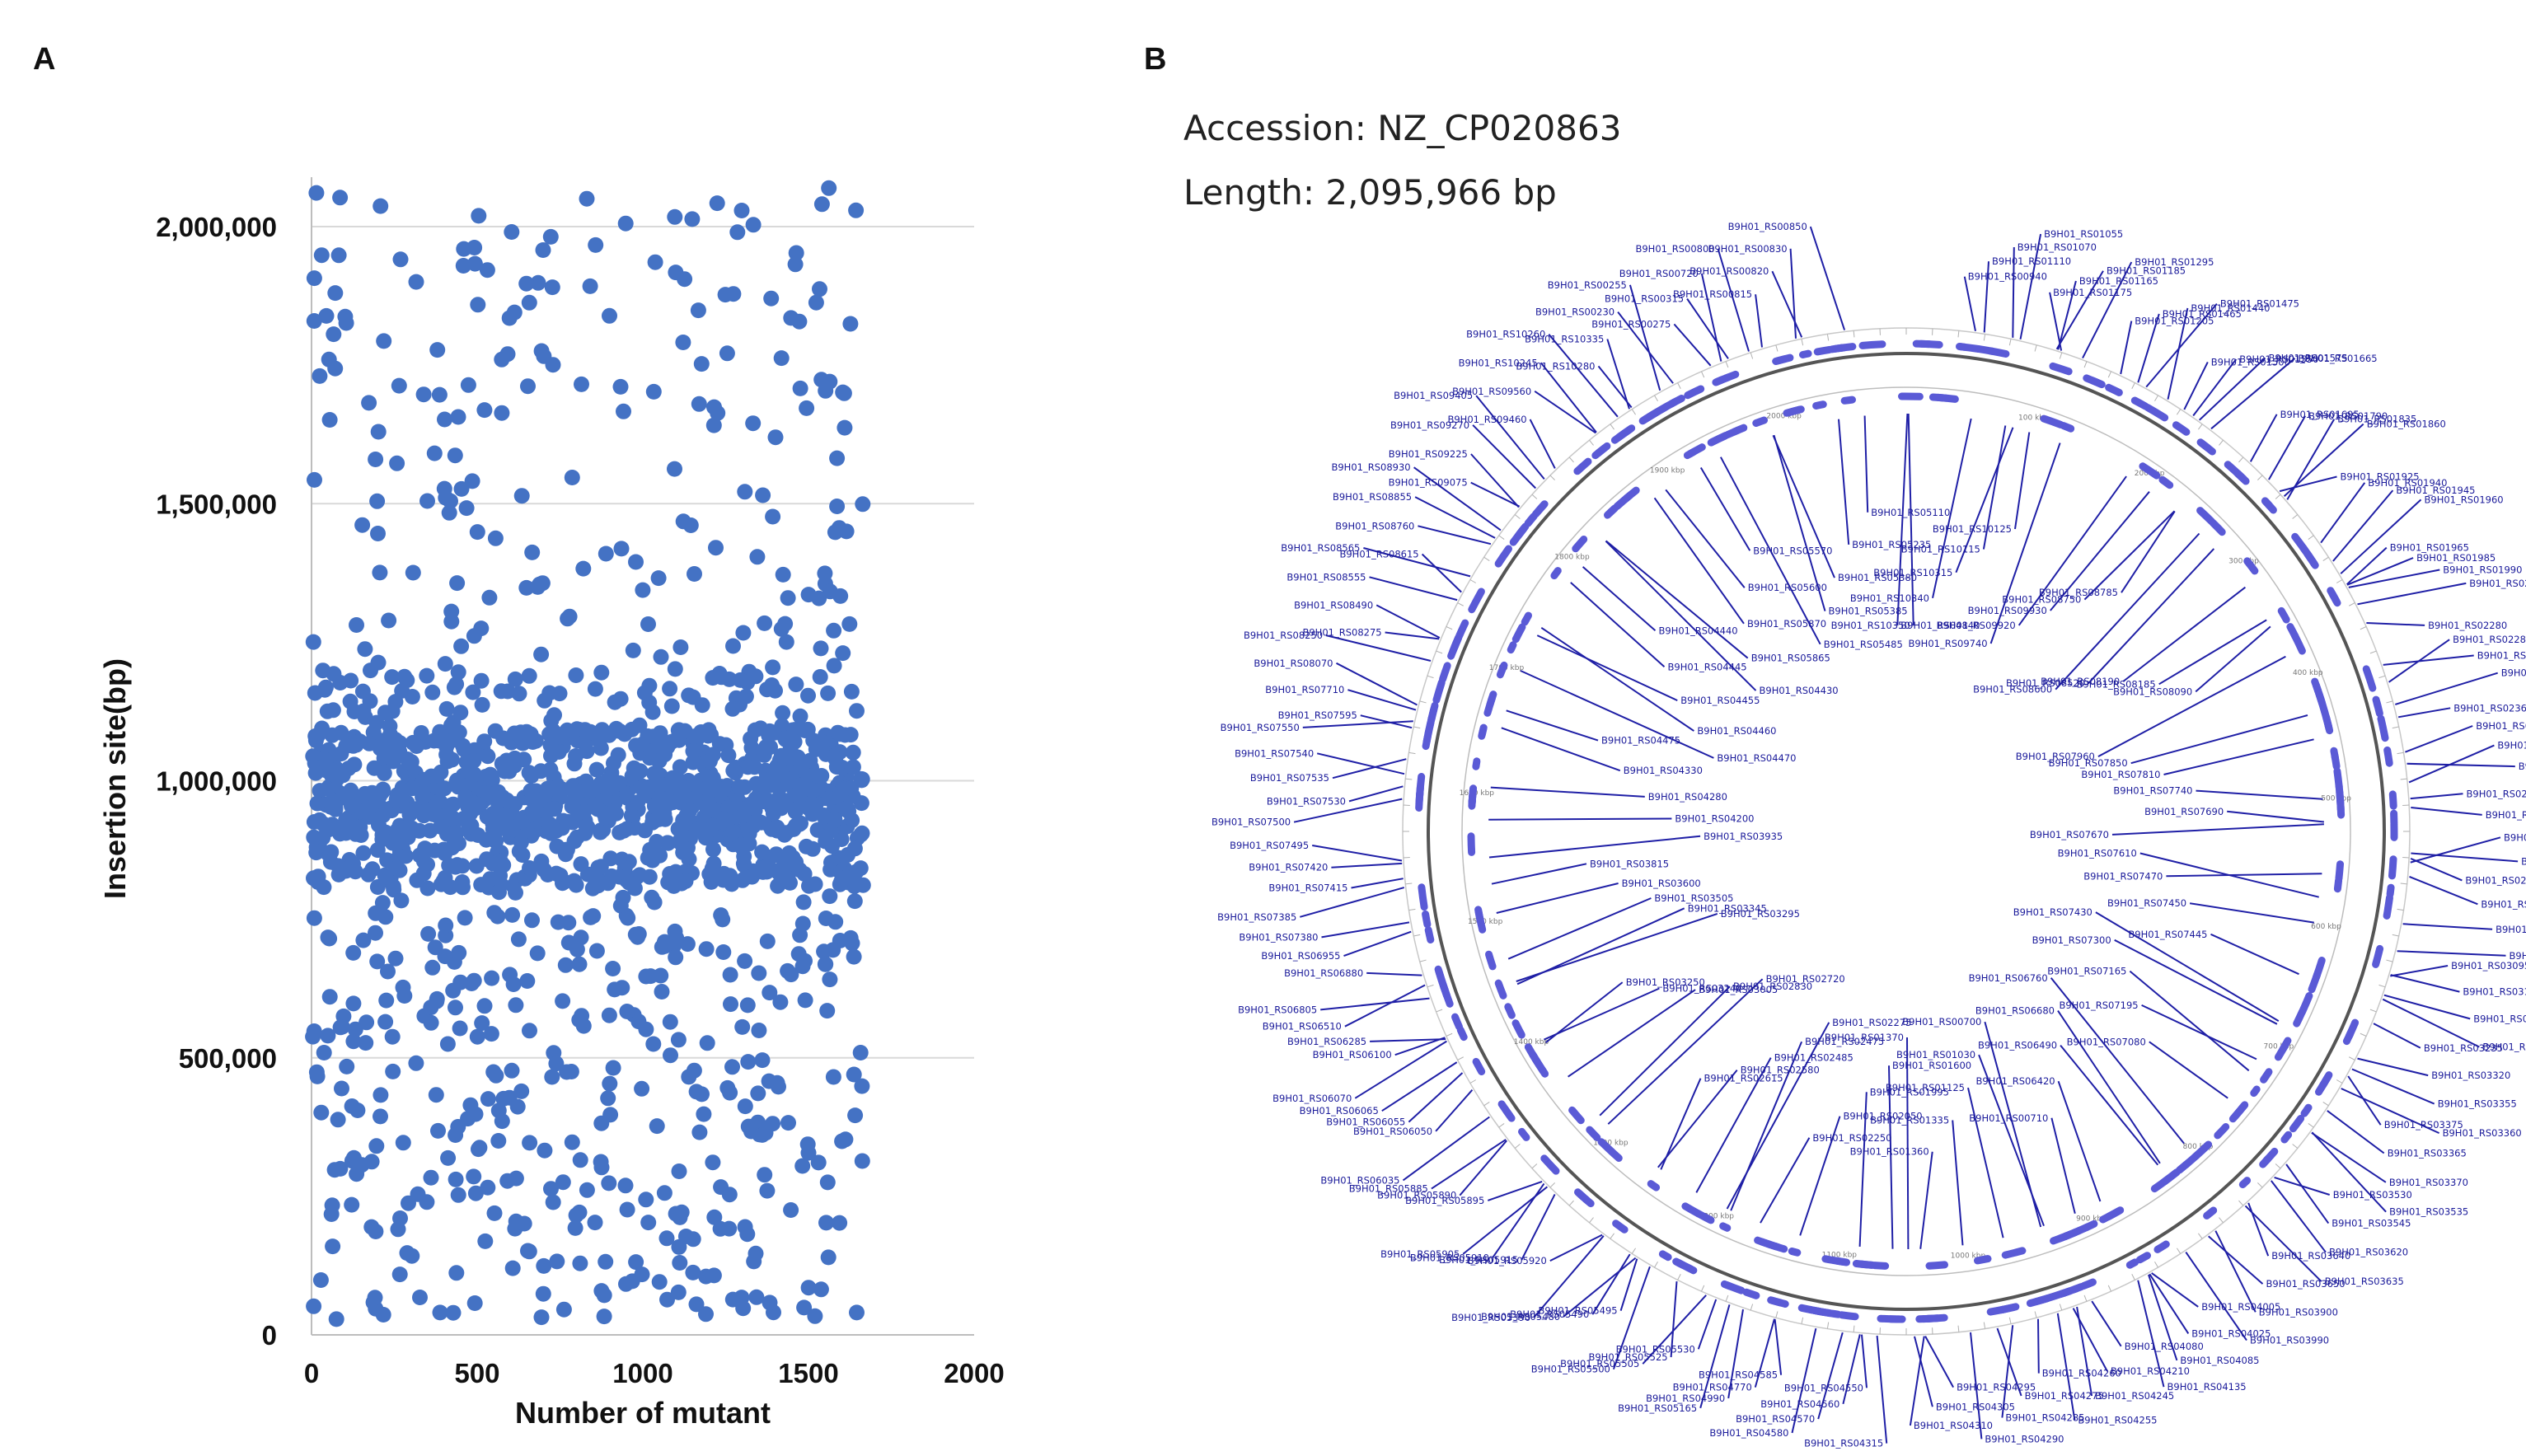 The width and height of the screenshot is (2526, 1456). I want to click on gene-label: B9H01_RS02275, so click(1872, 1022).